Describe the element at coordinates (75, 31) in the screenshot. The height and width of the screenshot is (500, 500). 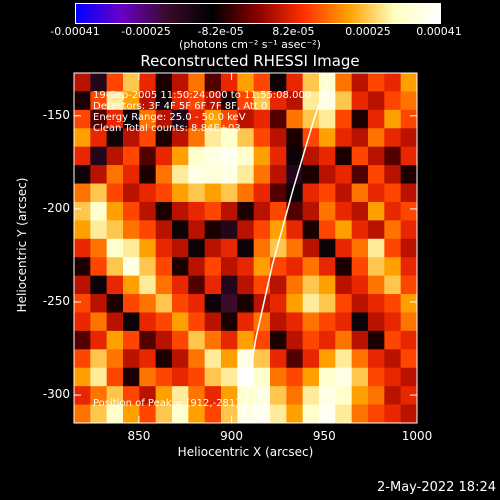
I see `colorbar-tick-label: -0.00041` at that location.